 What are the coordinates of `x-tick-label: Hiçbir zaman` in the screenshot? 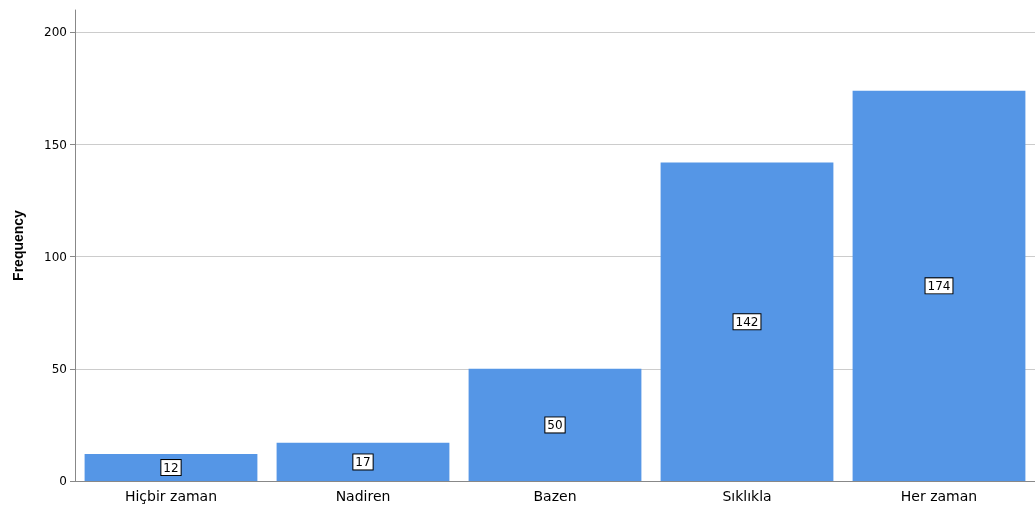 It's located at (171, 496).